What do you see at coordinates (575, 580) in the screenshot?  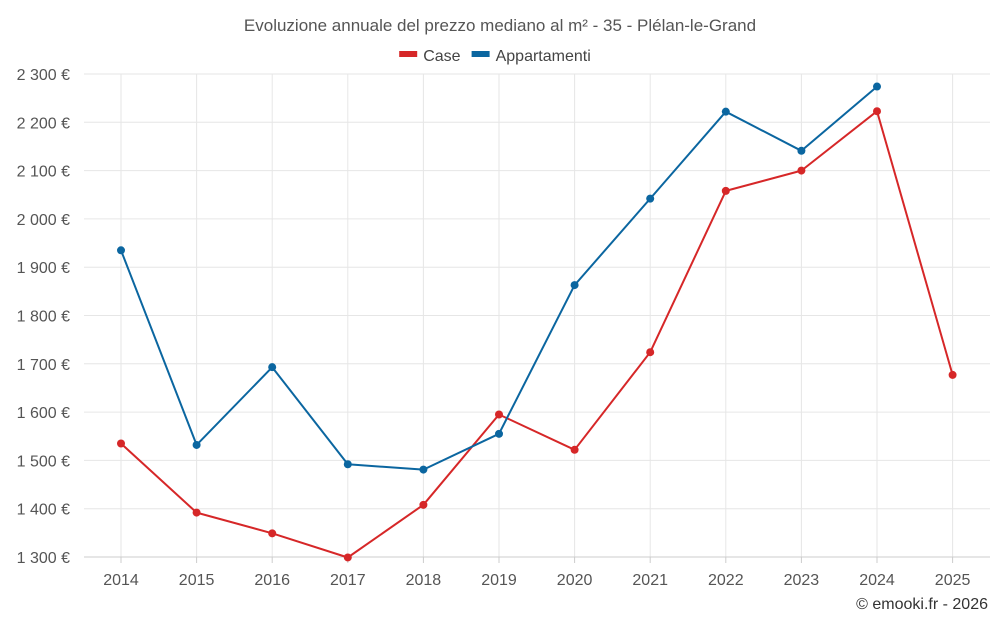 I see `x-tick-label: 2020` at bounding box center [575, 580].